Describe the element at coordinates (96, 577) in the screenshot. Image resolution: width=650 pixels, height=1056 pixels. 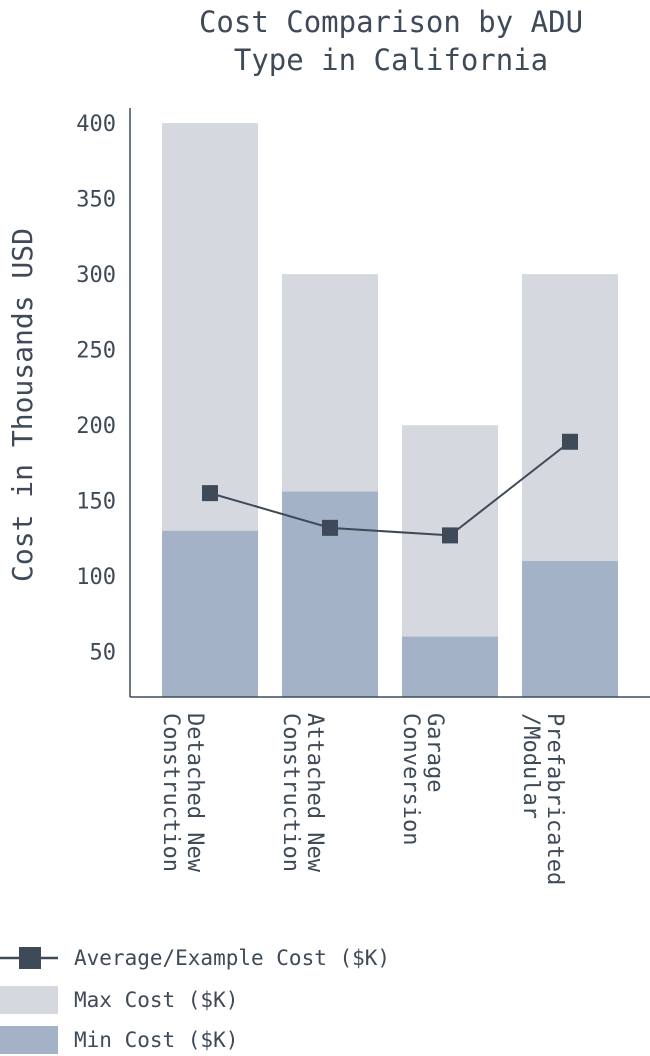
I see `y-tick-label: 100` at that location.